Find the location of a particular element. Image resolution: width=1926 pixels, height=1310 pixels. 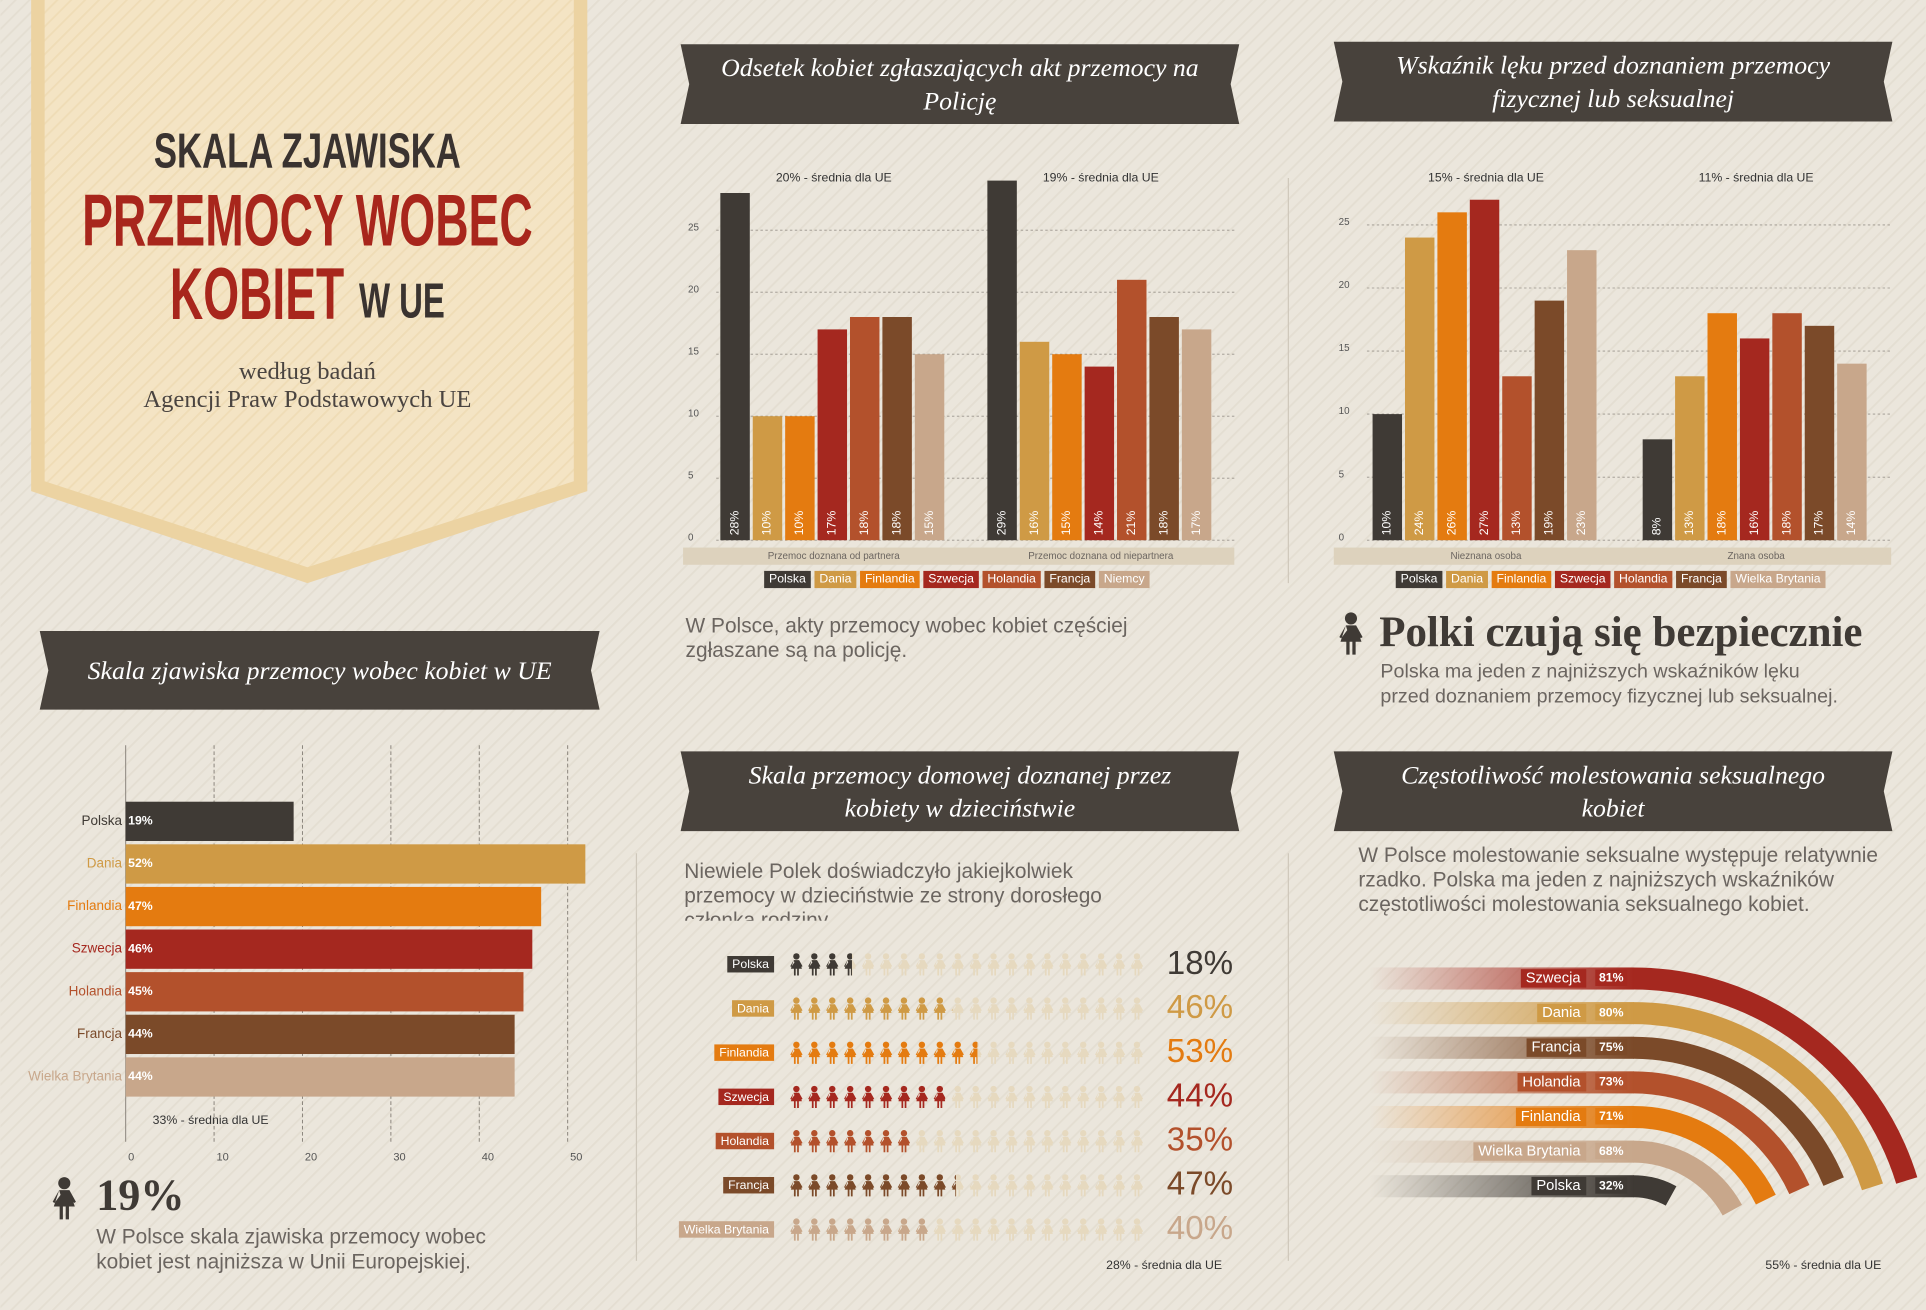

category-label: Holandia is located at coordinates (96, 990).